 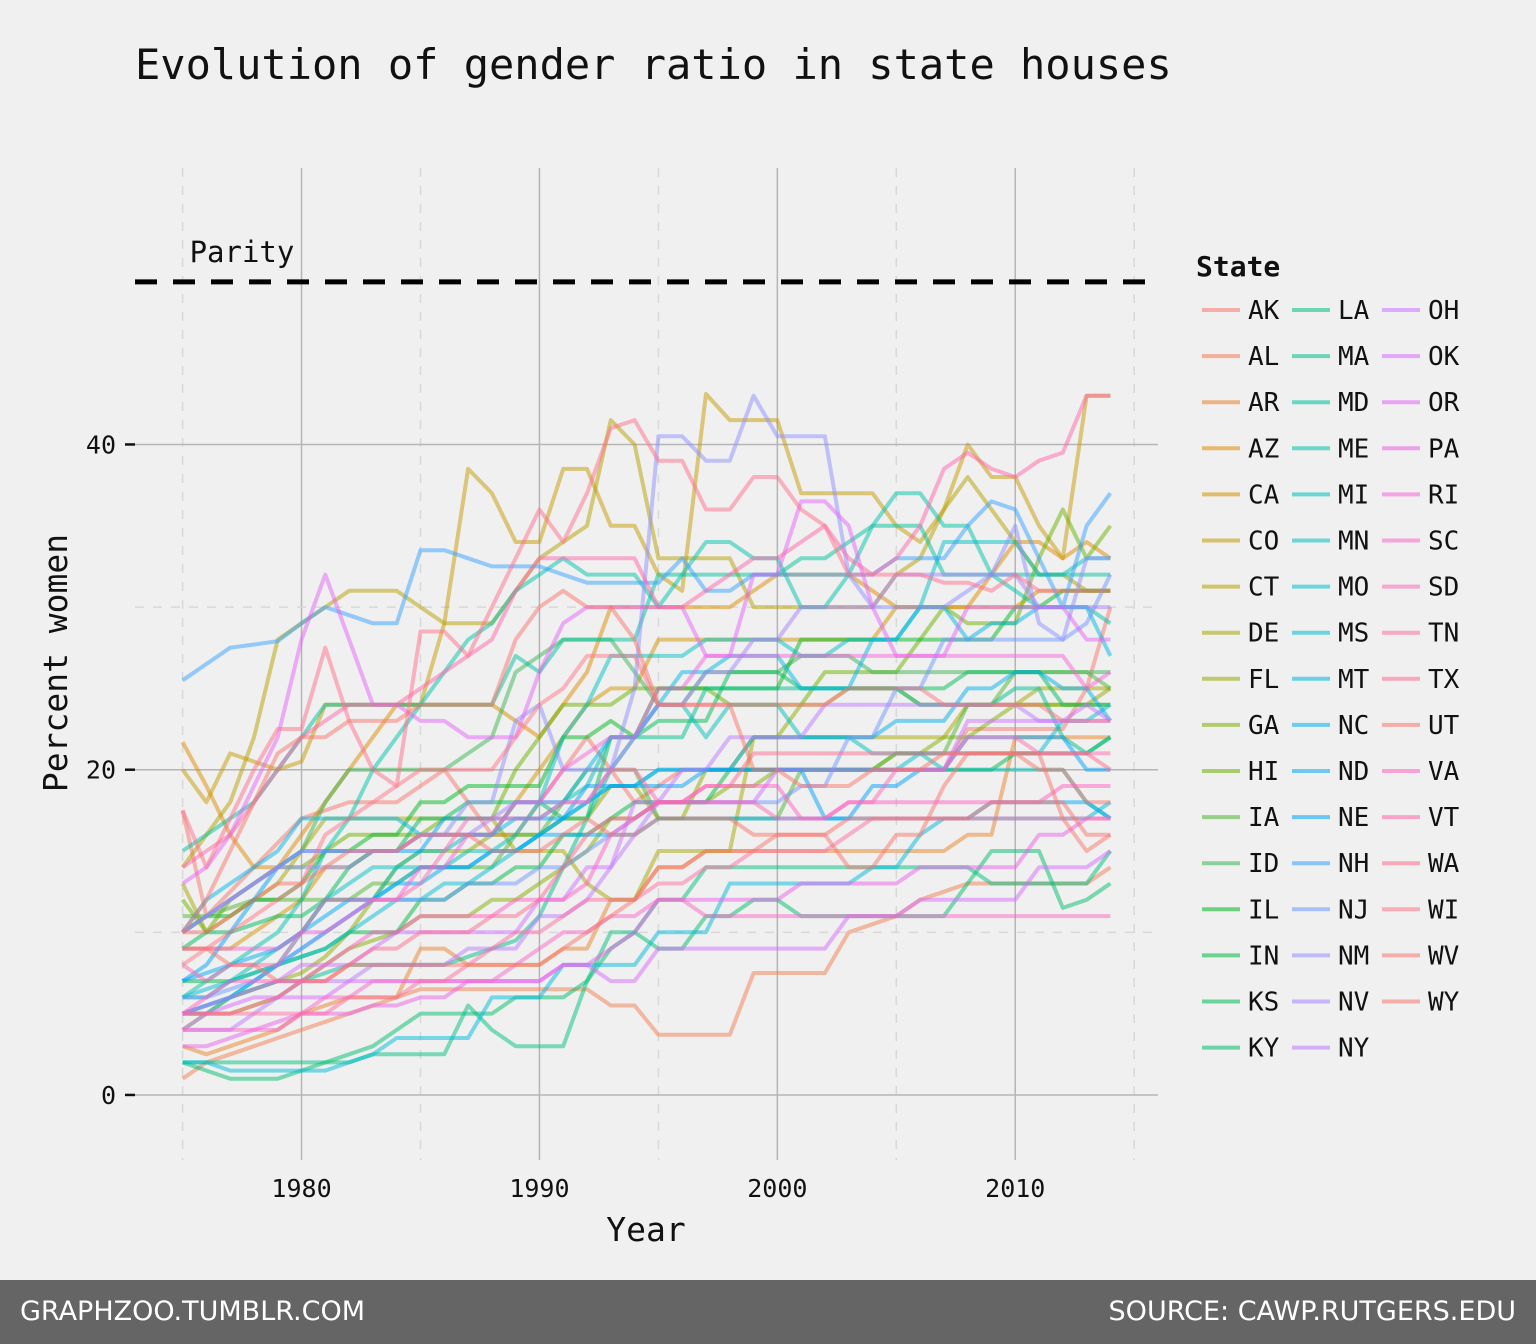 What do you see at coordinates (1330, 634) in the screenshot?
I see `legend-item-ms: MS` at bounding box center [1330, 634].